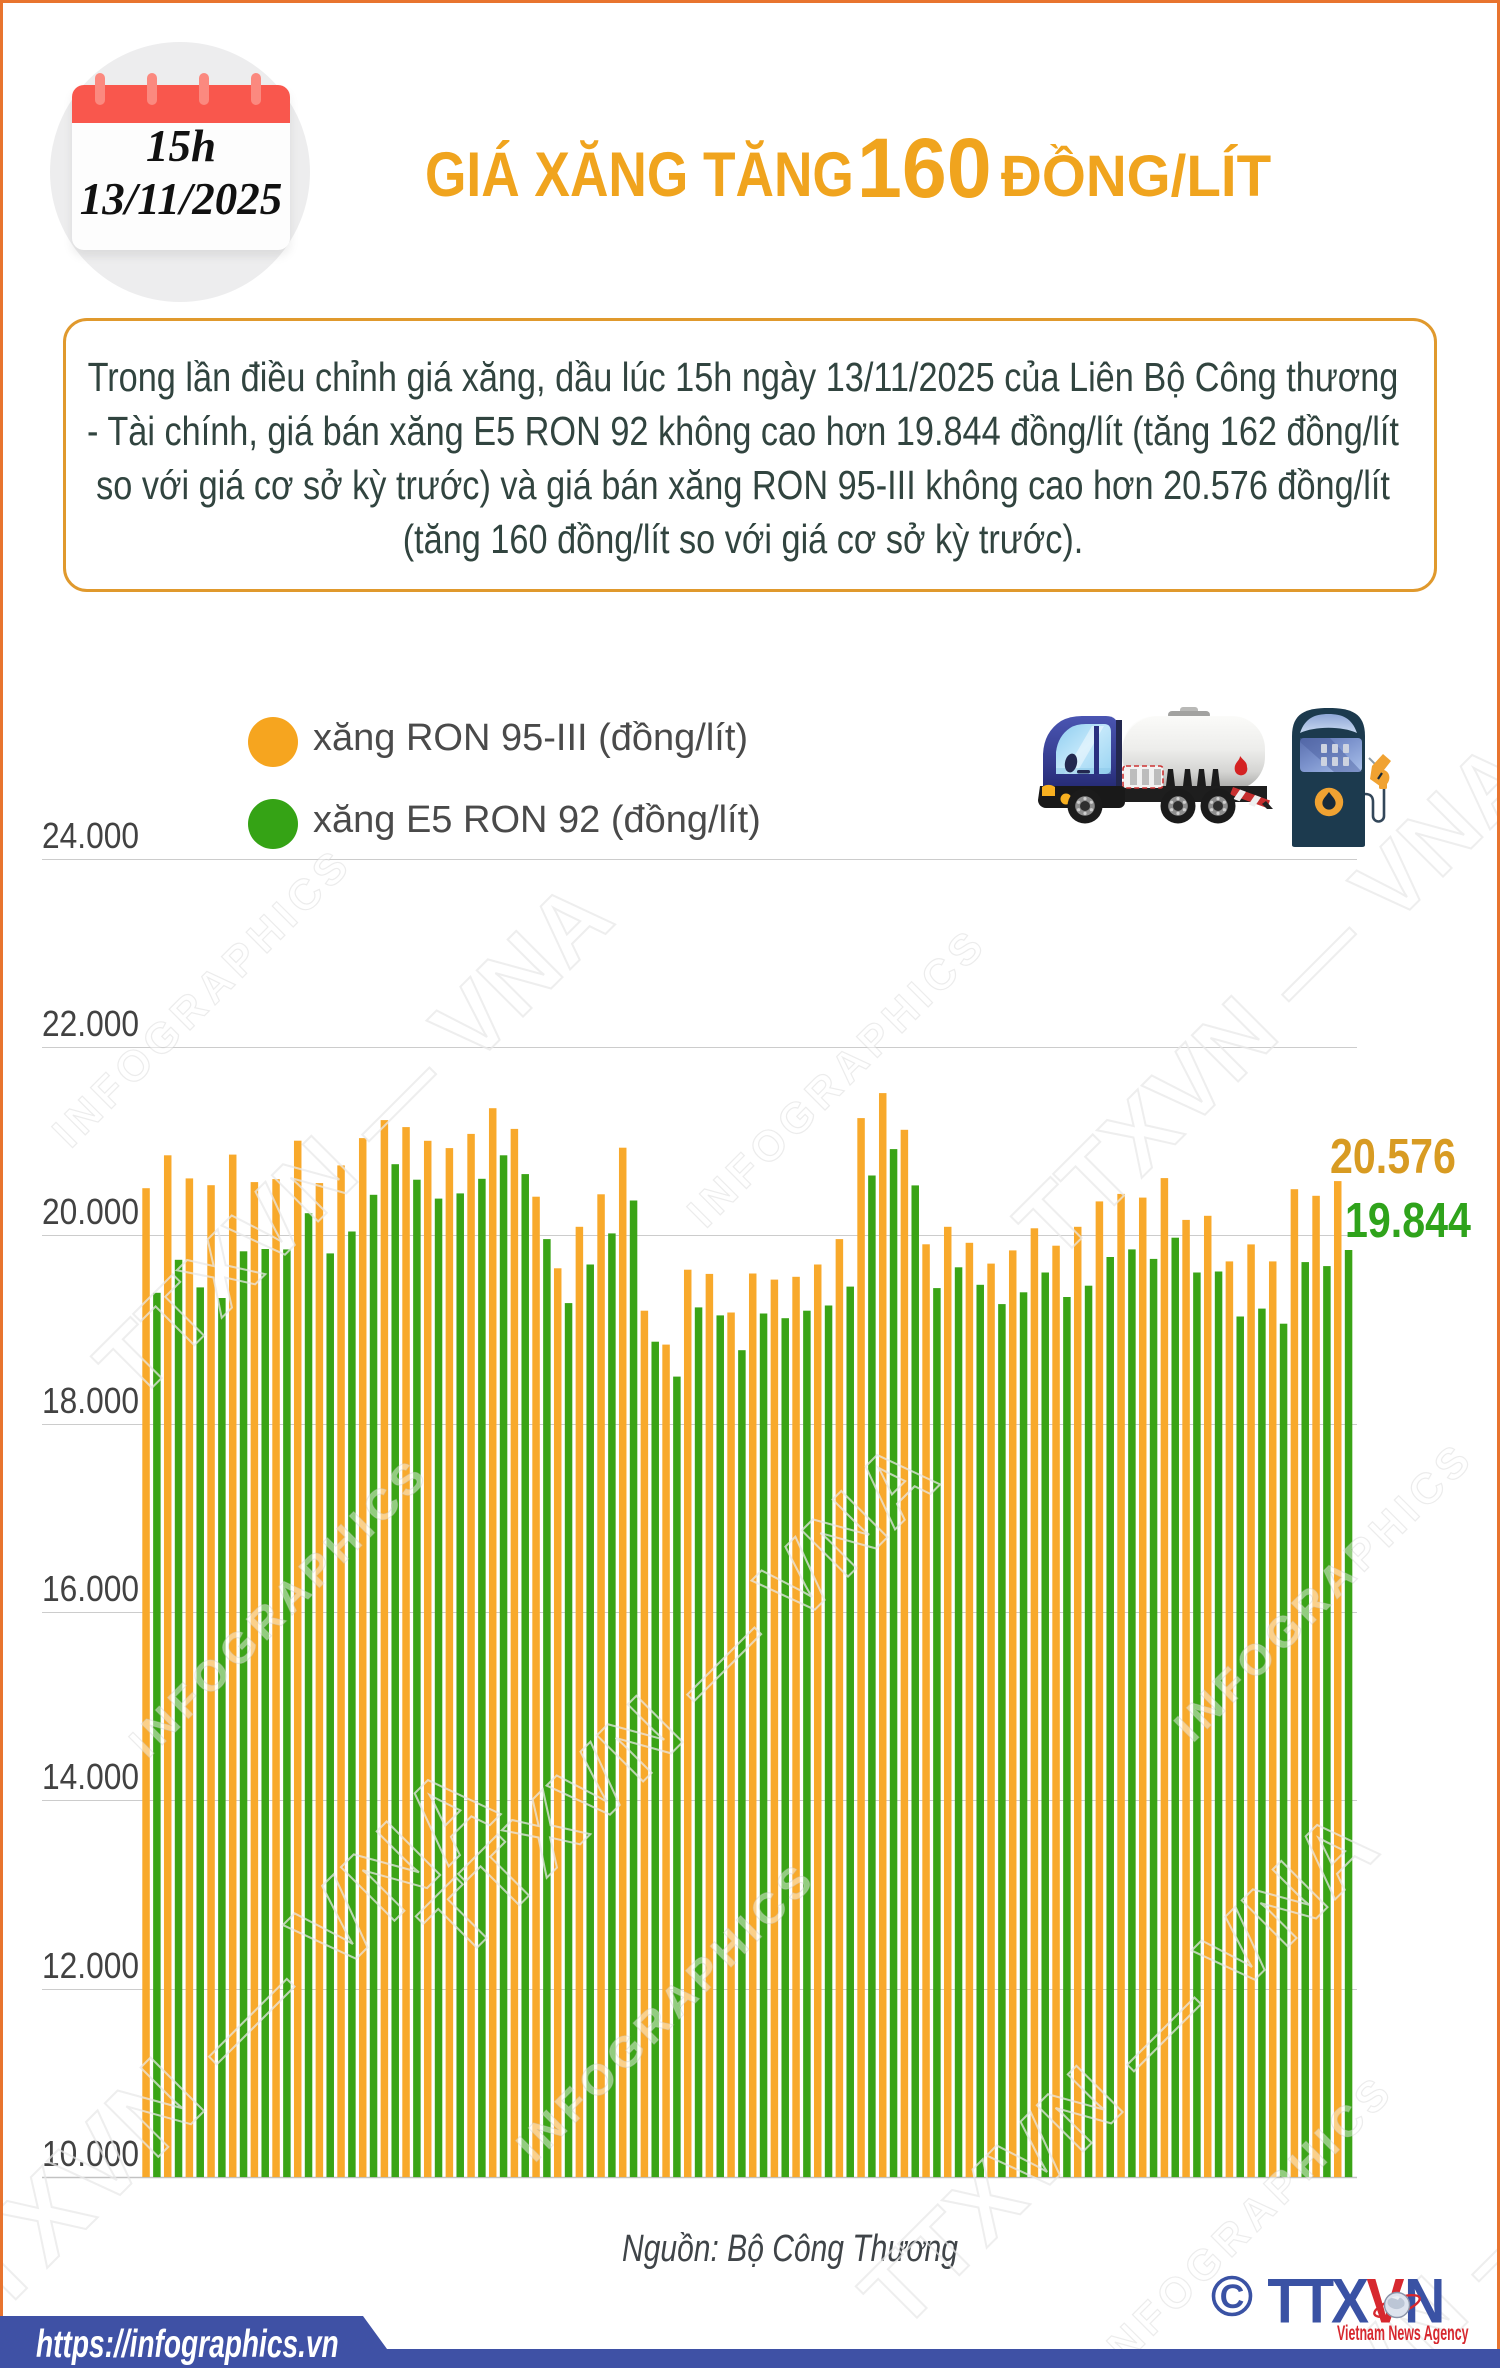  I want to click on svg-text: 20.000, so click(90, 1211).